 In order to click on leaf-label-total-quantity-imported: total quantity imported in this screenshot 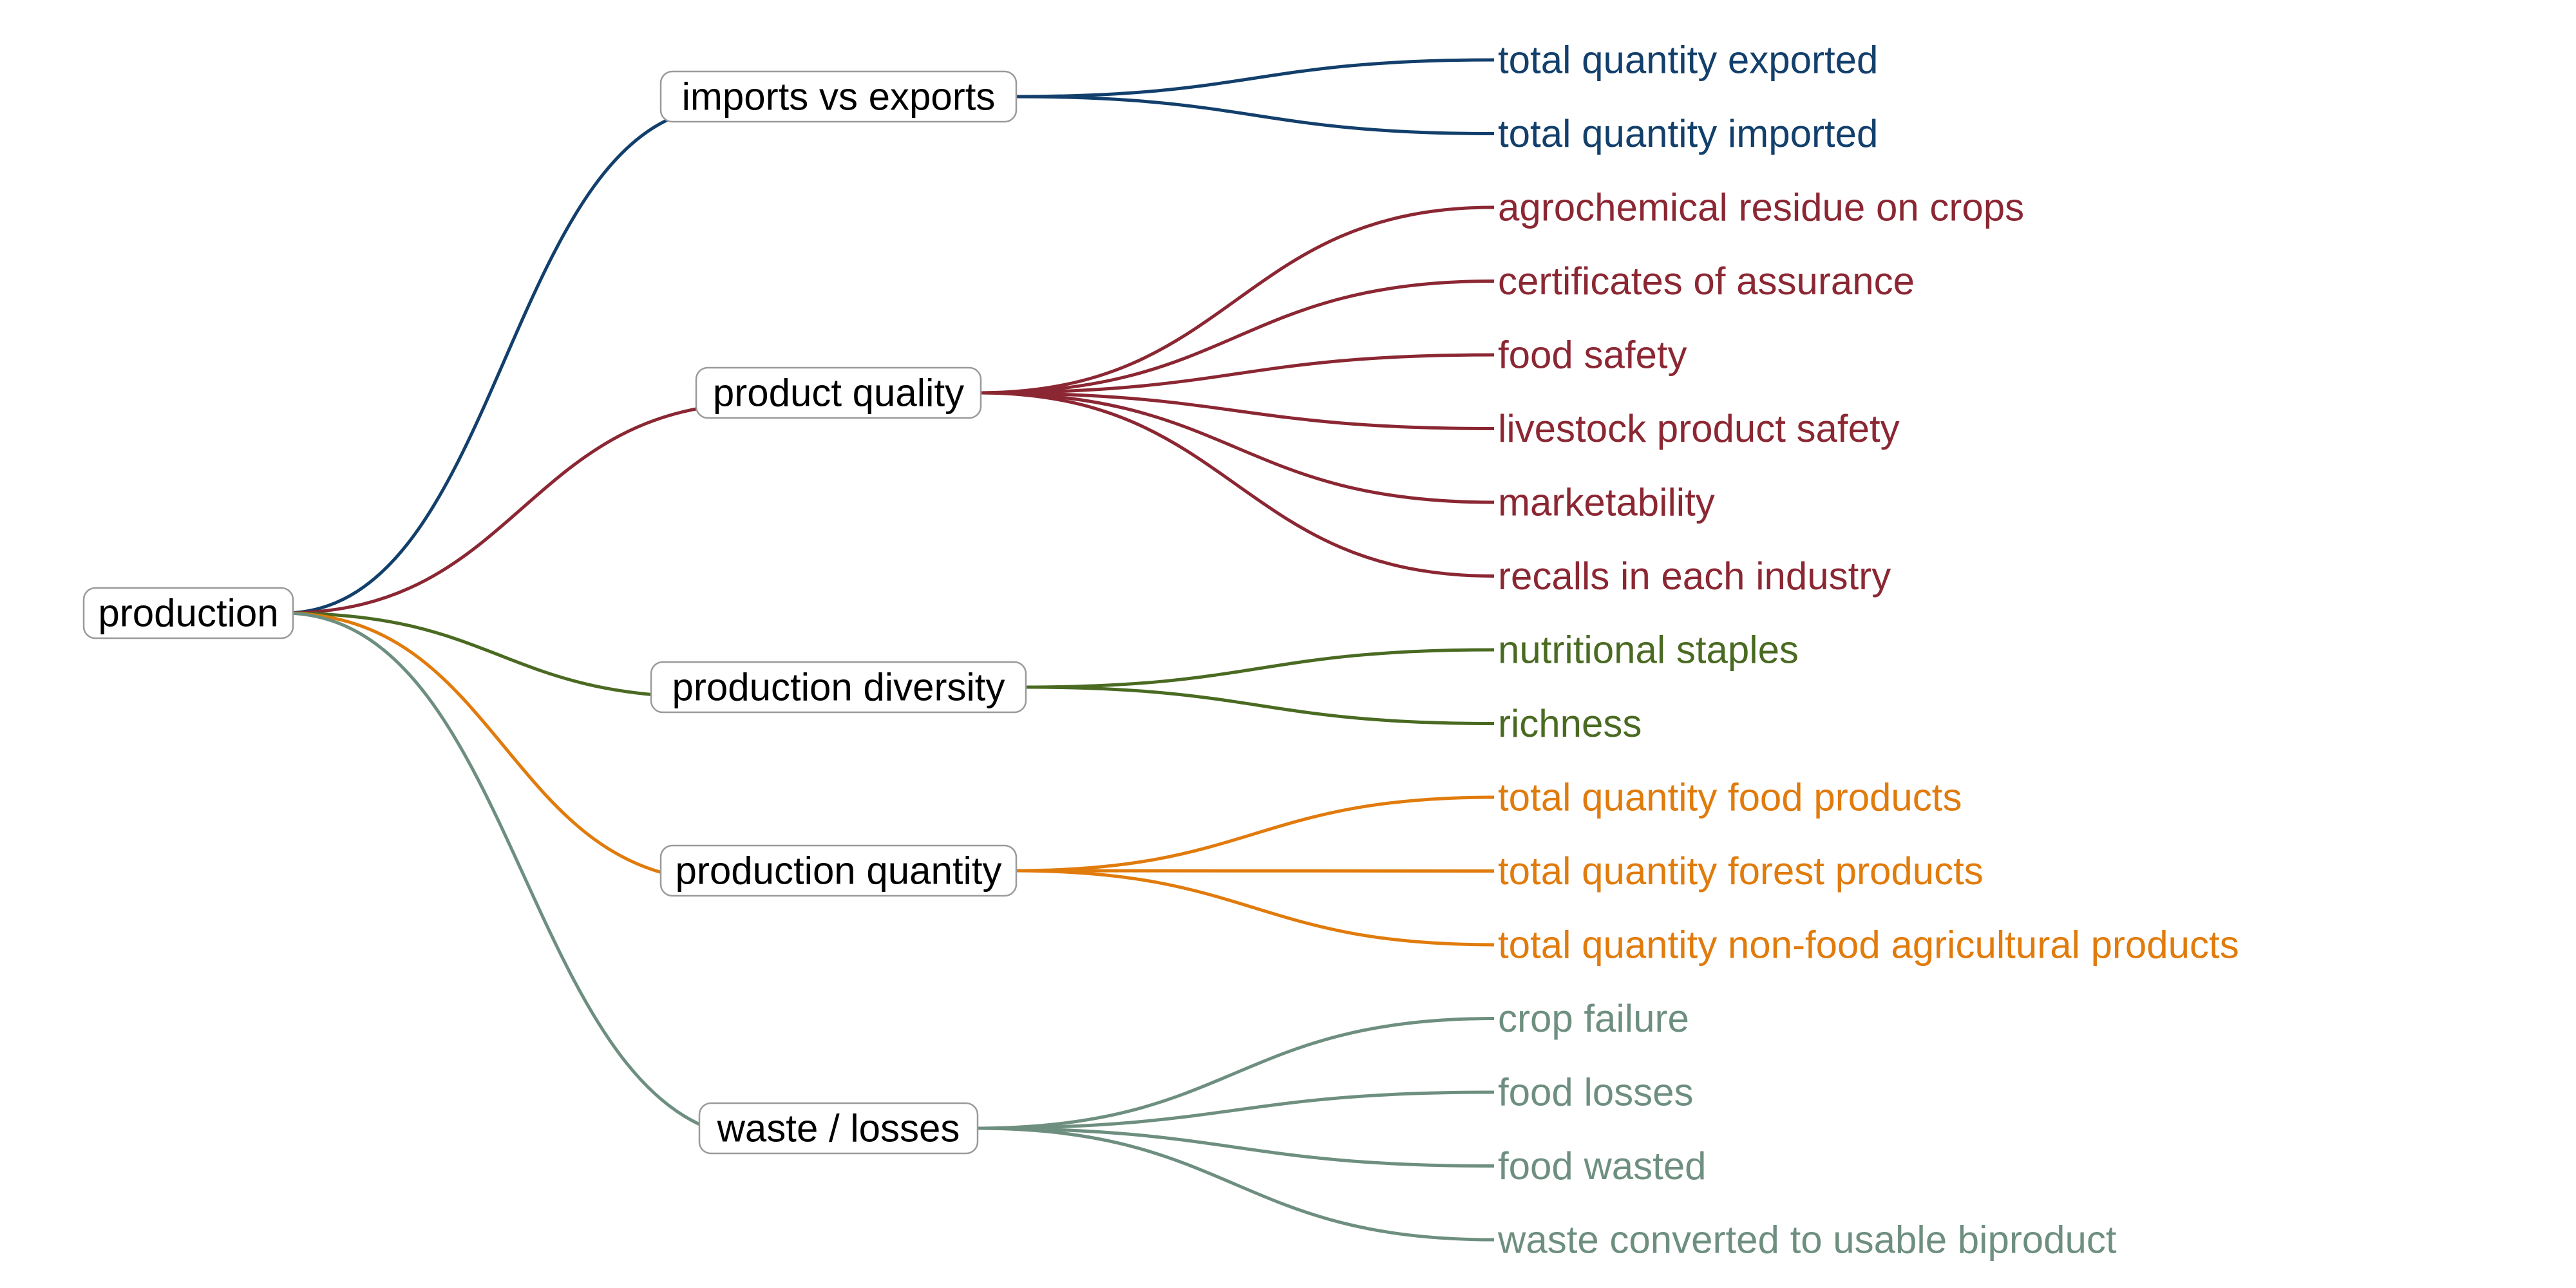, I will do `click(1688, 133)`.